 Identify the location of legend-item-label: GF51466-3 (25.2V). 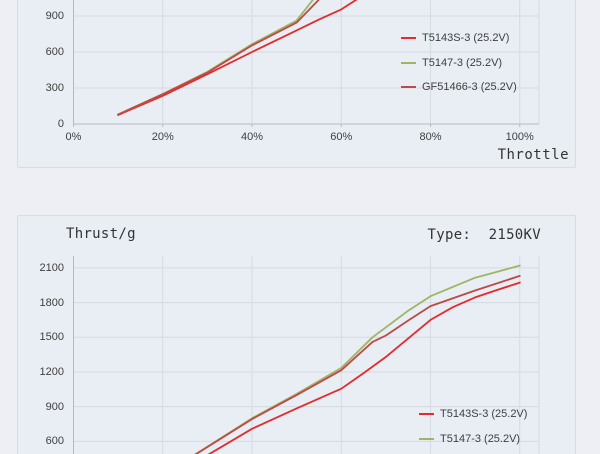
(469, 87).